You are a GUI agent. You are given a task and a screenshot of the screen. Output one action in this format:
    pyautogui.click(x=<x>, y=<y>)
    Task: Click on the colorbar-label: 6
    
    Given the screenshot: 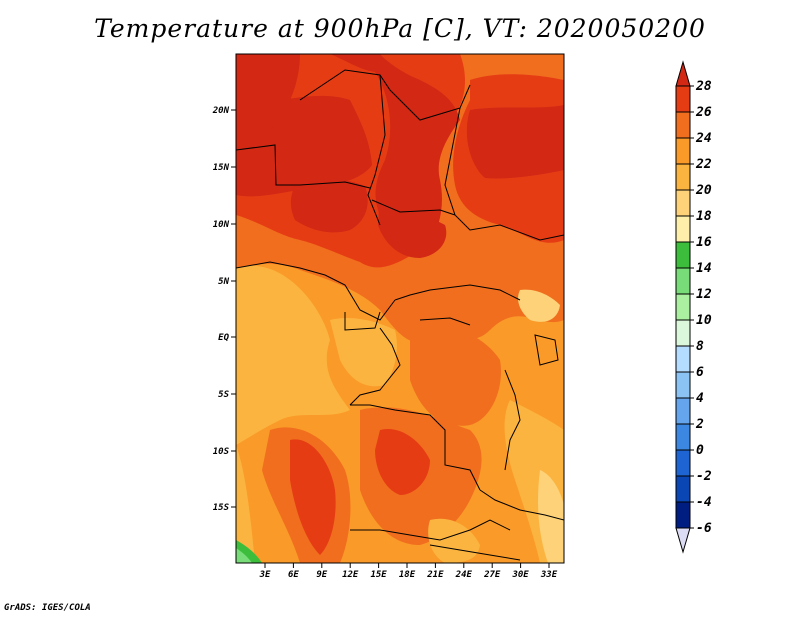 What is the action you would take?
    pyautogui.click(x=700, y=372)
    